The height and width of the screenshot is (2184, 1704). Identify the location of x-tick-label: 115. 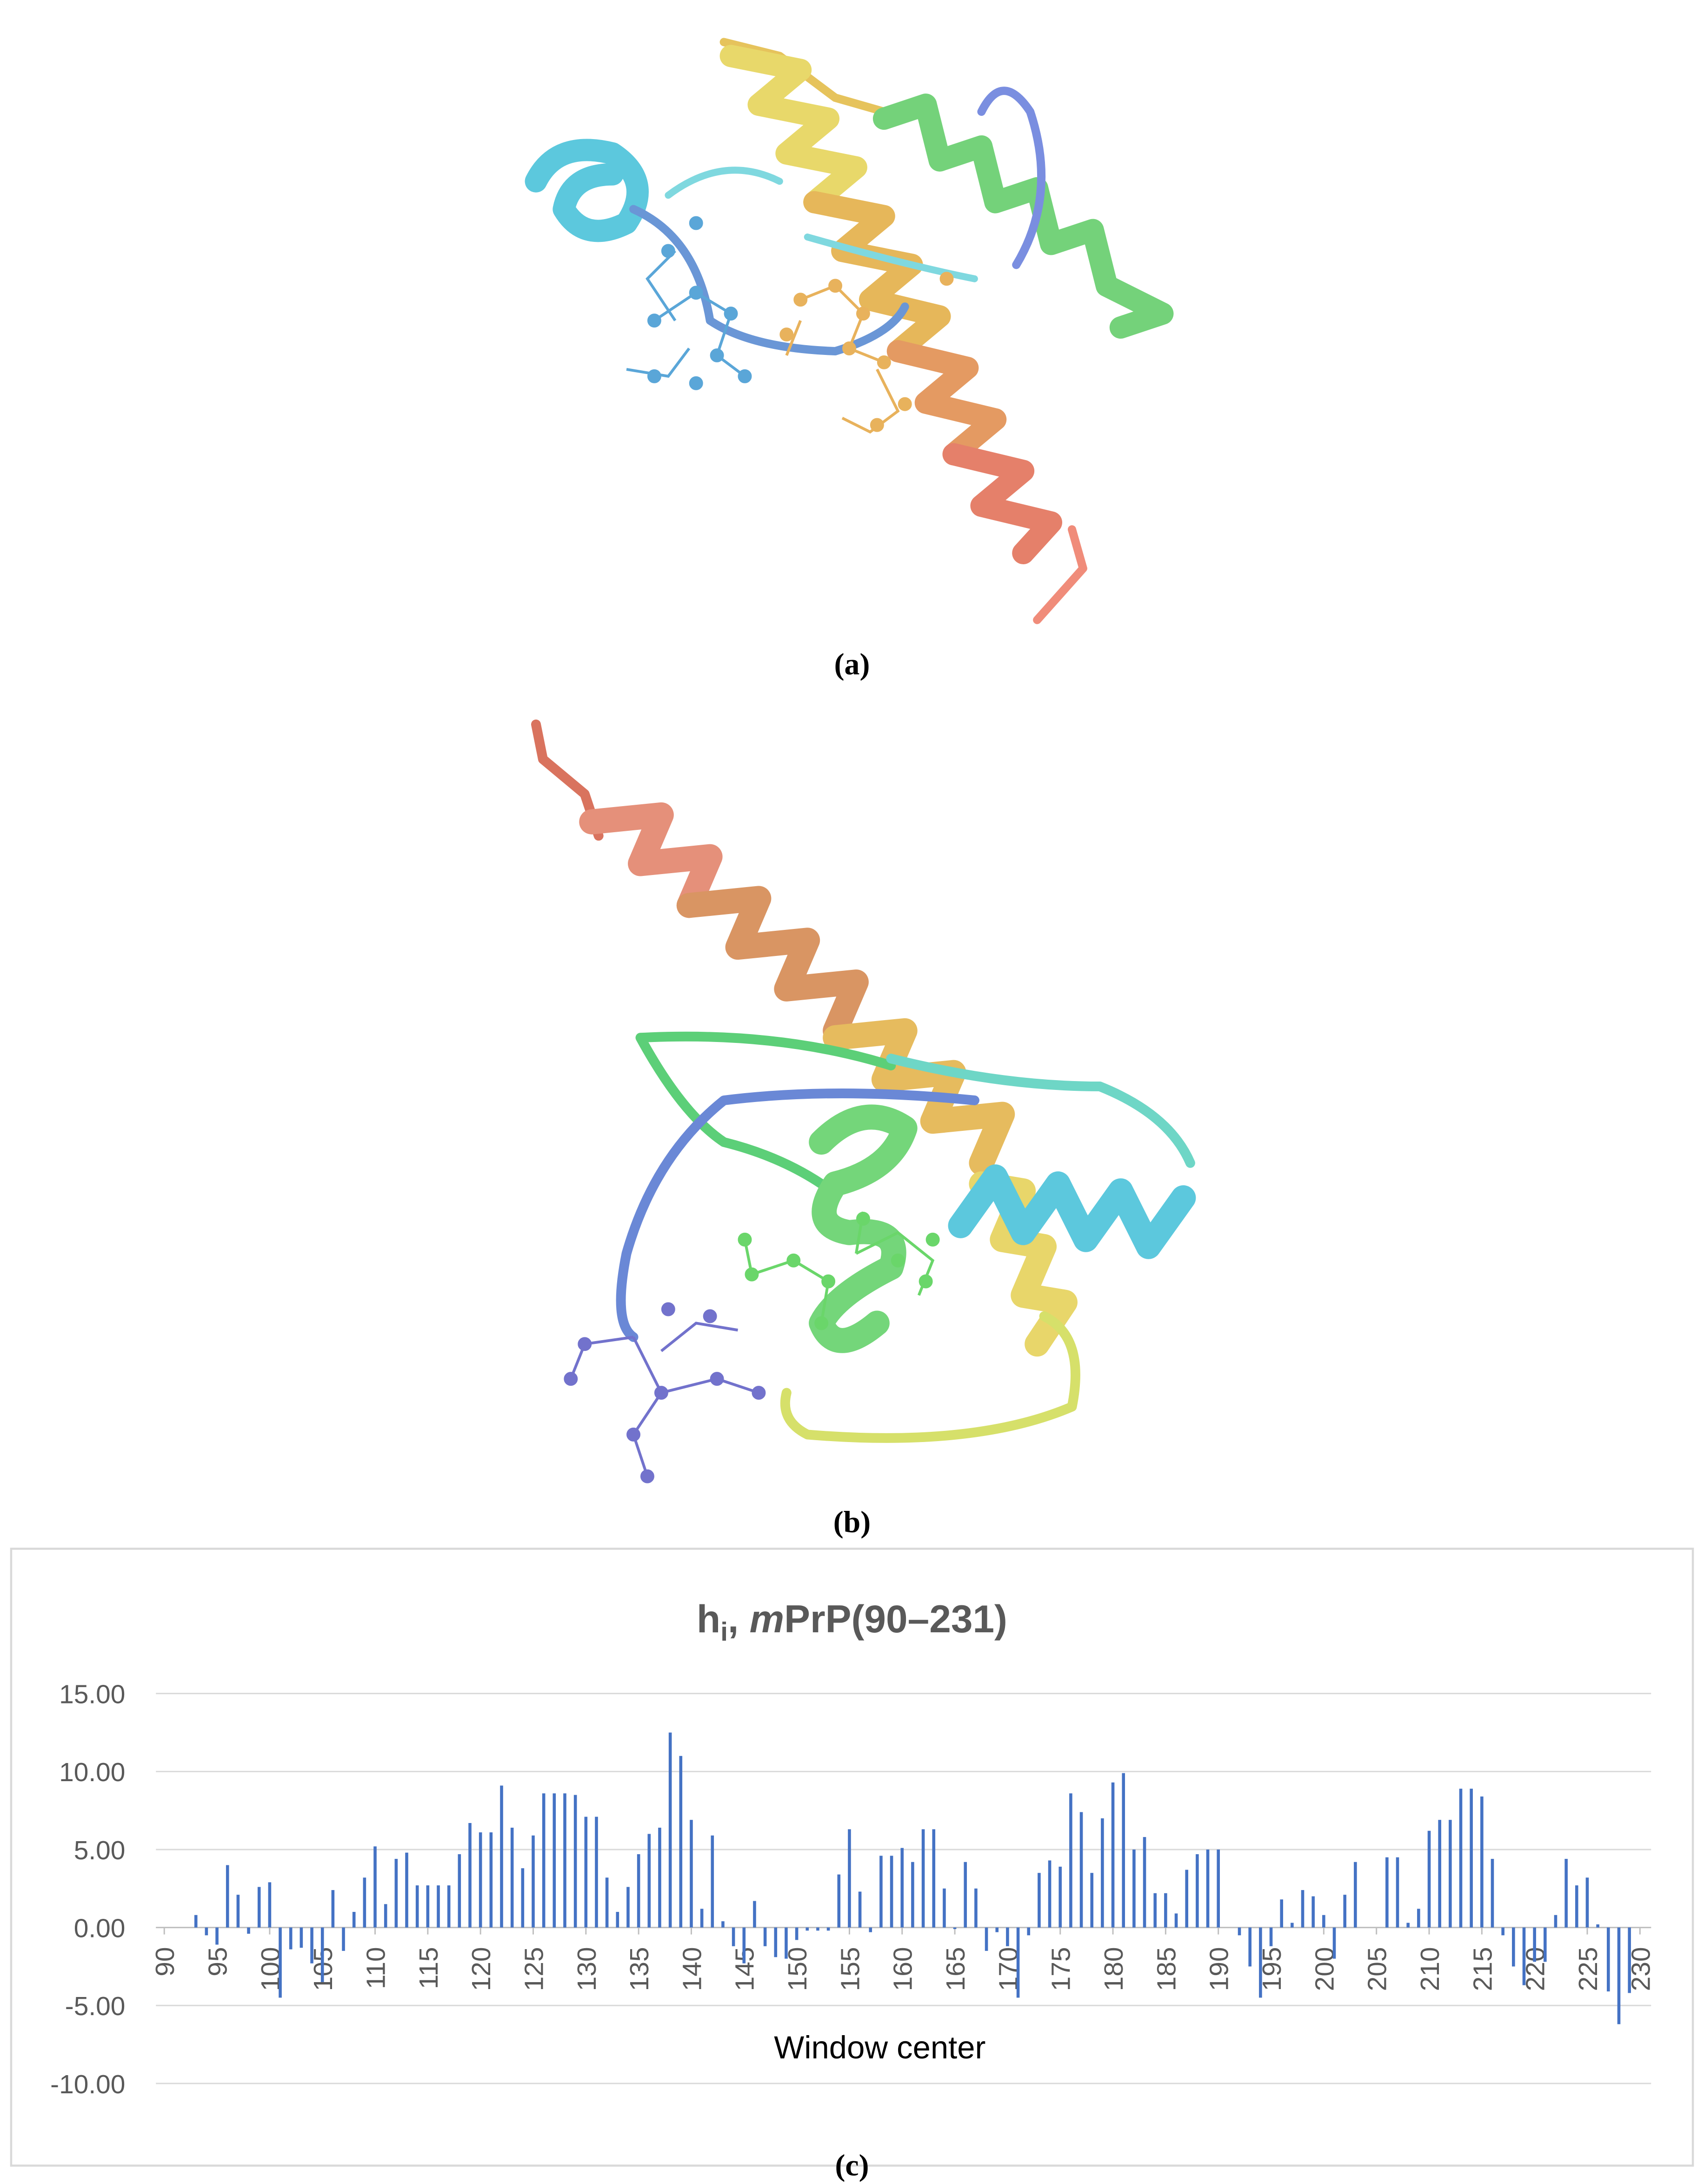
(429, 1968).